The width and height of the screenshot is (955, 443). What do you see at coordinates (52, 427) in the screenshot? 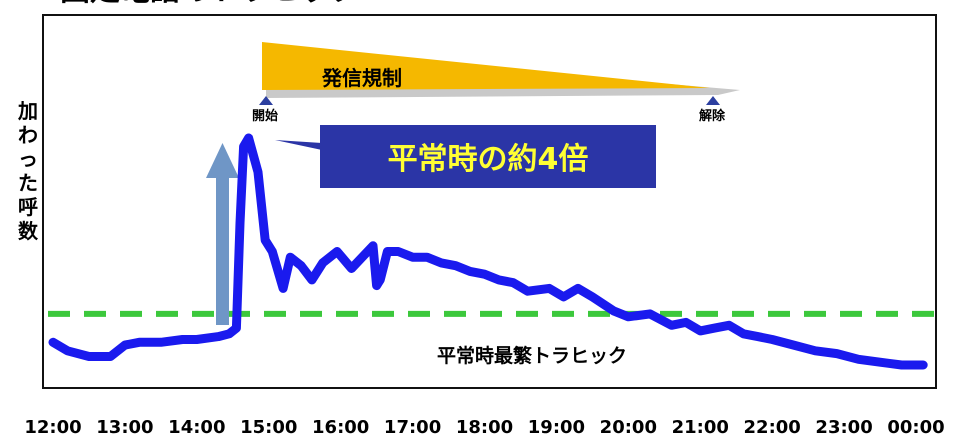
I see `x-tick-label: 12:00` at bounding box center [52, 427].